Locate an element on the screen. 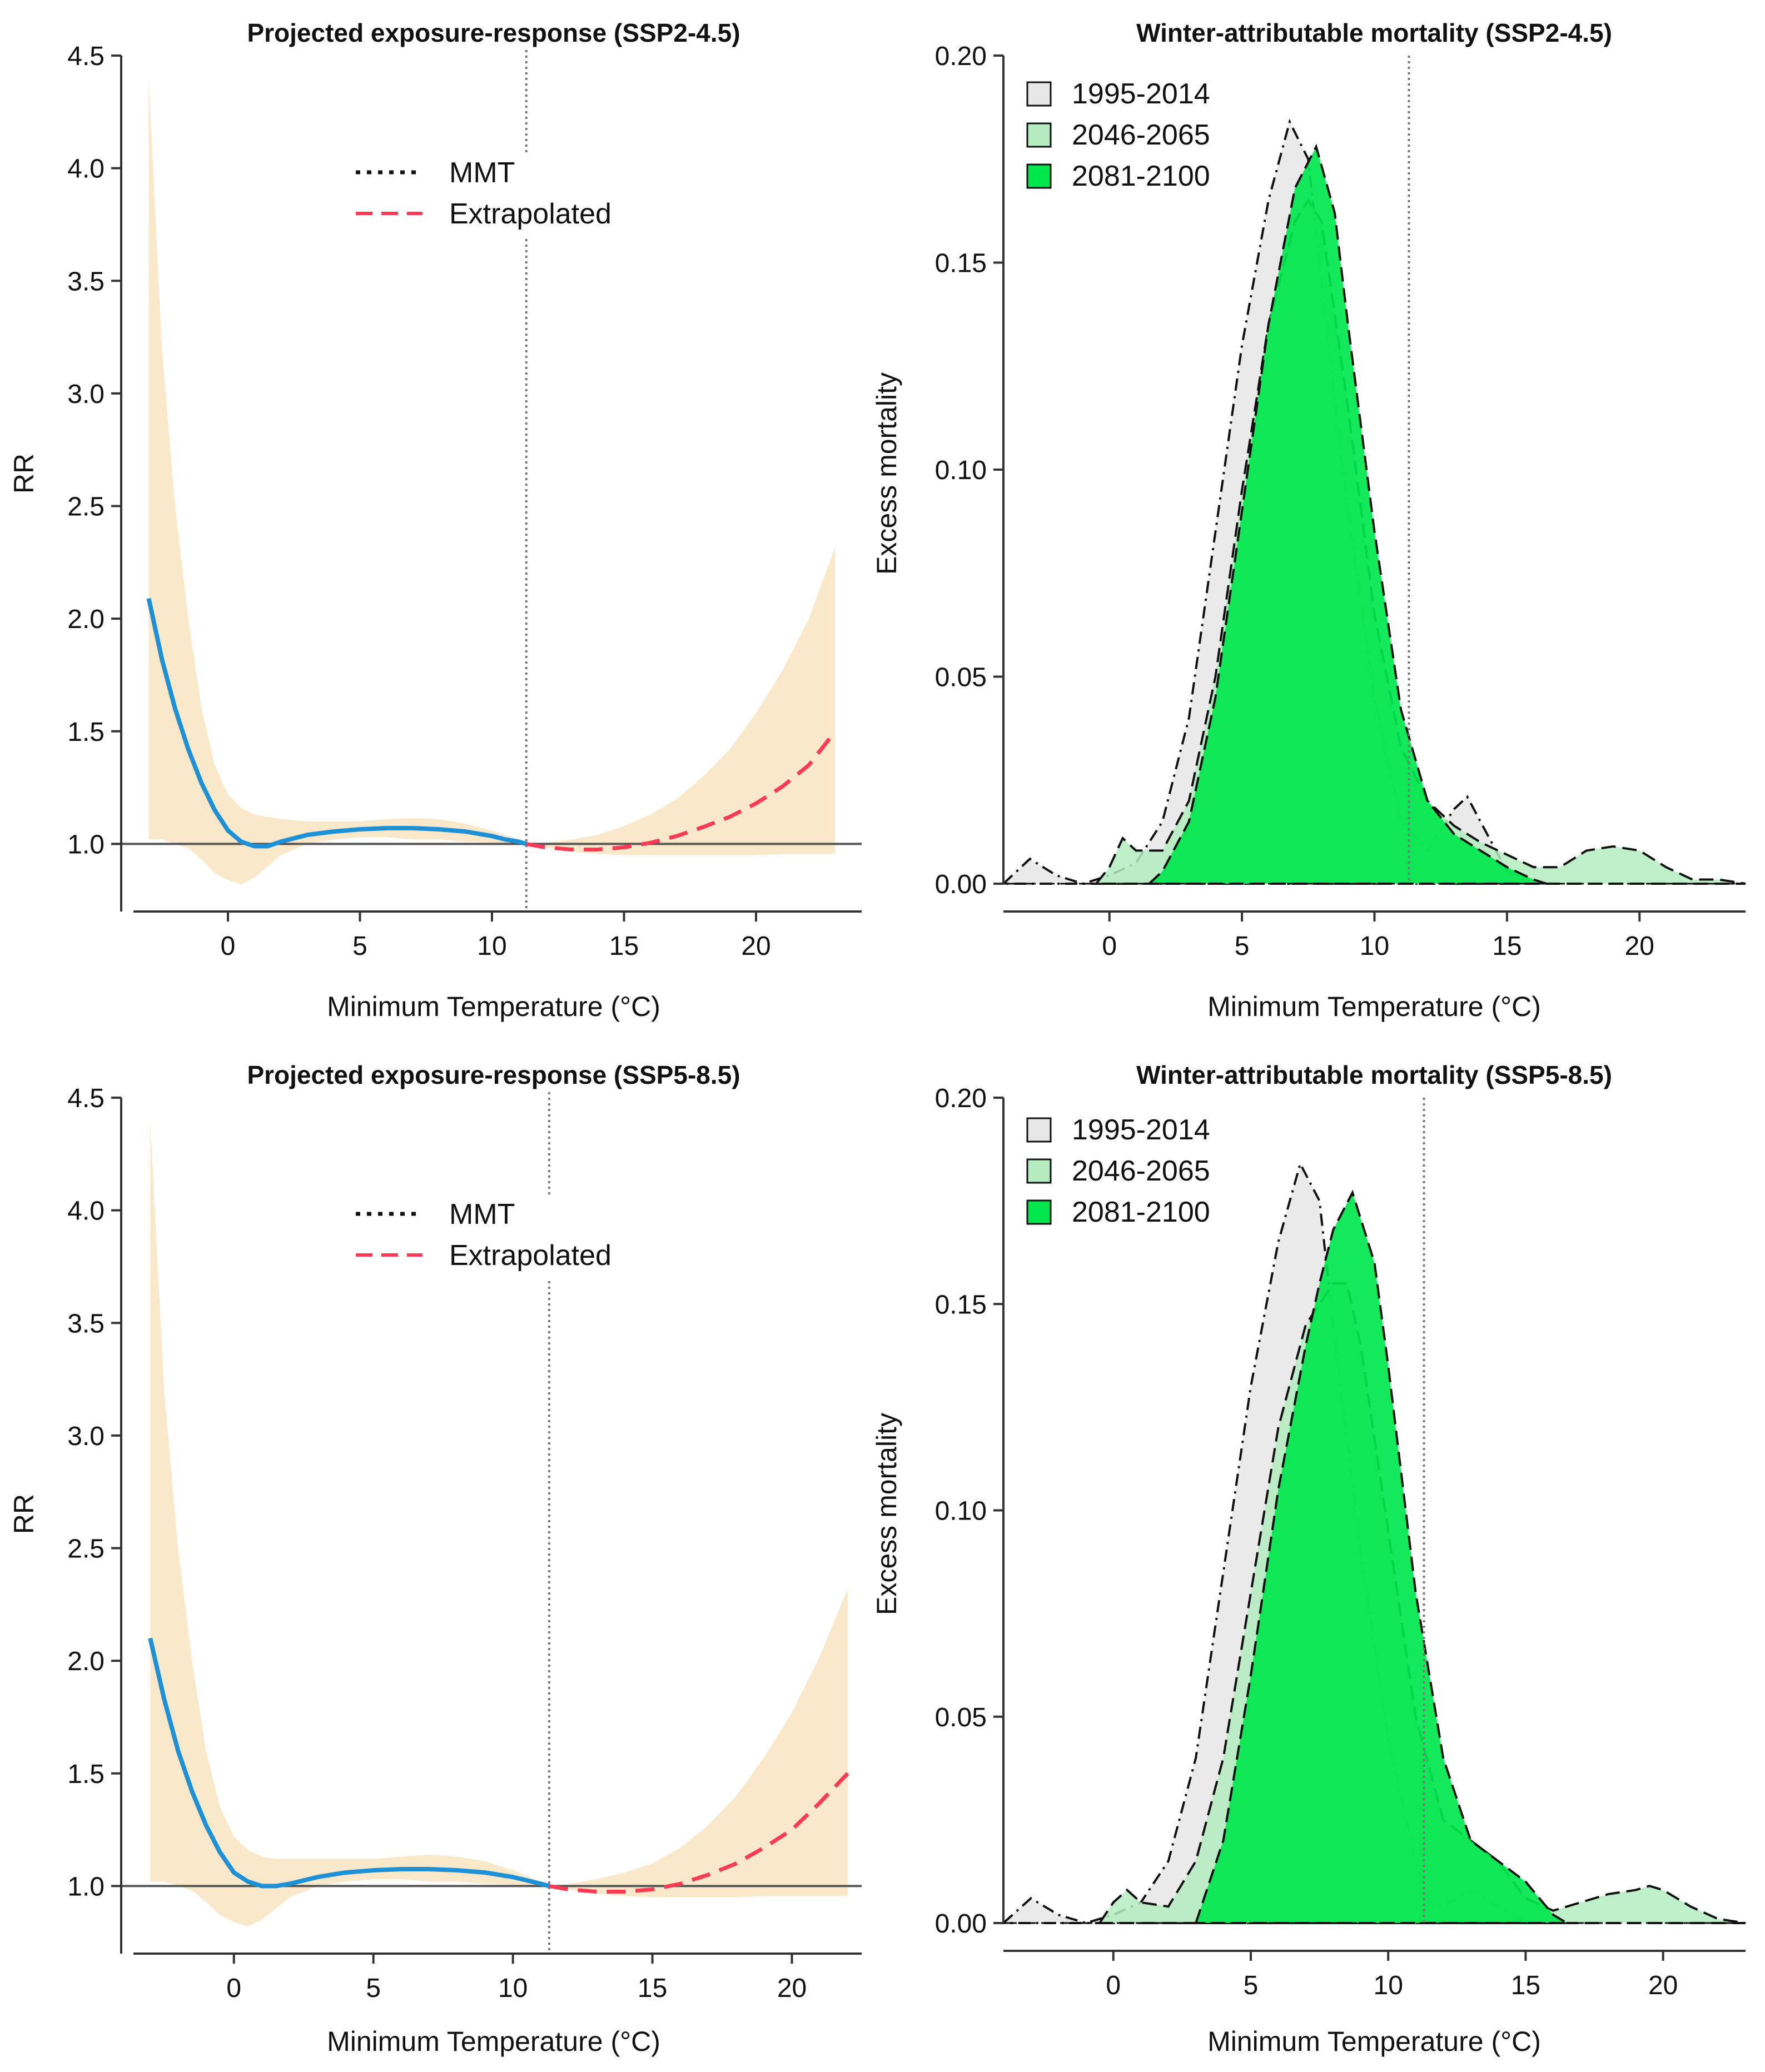 The width and height of the screenshot is (1765, 2072). panel-title: Winter-attributable mortality (SSP2-4.5) is located at coordinates (1374, 32).